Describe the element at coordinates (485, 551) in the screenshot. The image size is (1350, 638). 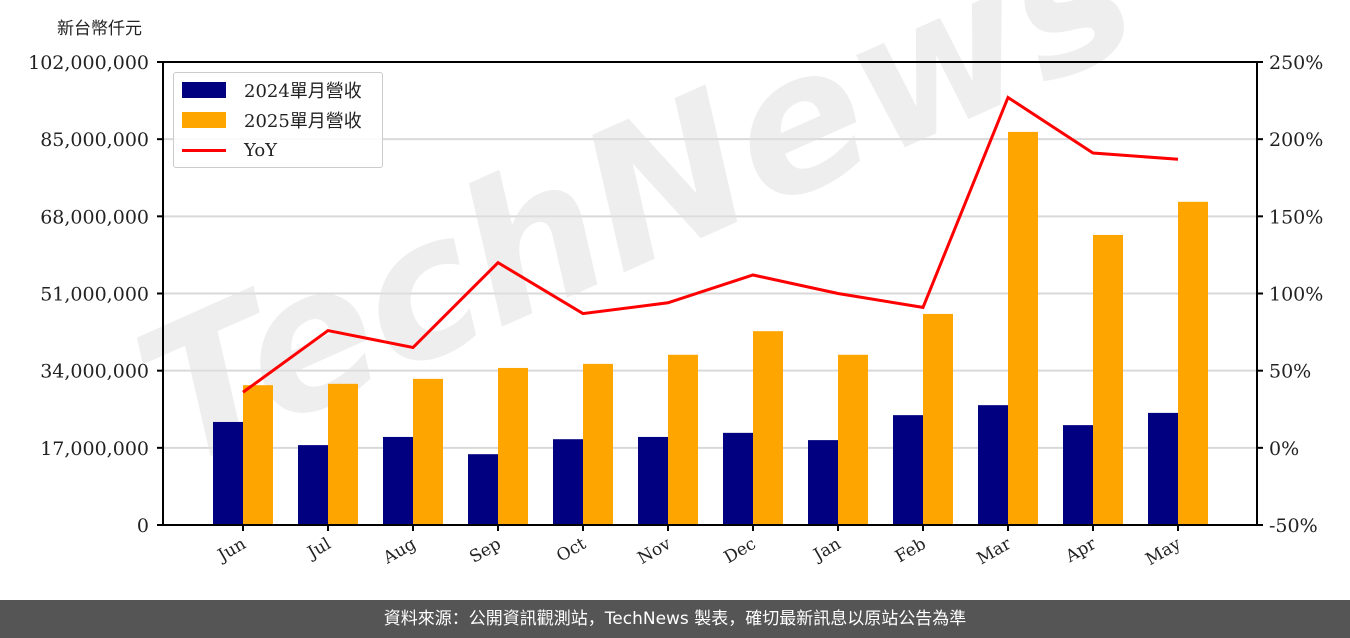
I see `x-tick-label: Sep` at that location.